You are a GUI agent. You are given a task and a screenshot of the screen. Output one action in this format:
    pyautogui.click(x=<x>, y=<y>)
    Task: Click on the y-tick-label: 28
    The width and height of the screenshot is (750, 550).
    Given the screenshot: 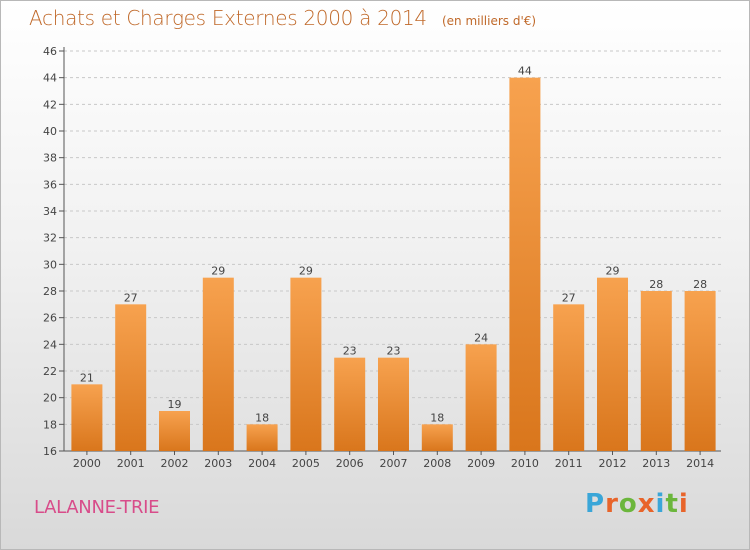 What is the action you would take?
    pyautogui.click(x=50, y=291)
    